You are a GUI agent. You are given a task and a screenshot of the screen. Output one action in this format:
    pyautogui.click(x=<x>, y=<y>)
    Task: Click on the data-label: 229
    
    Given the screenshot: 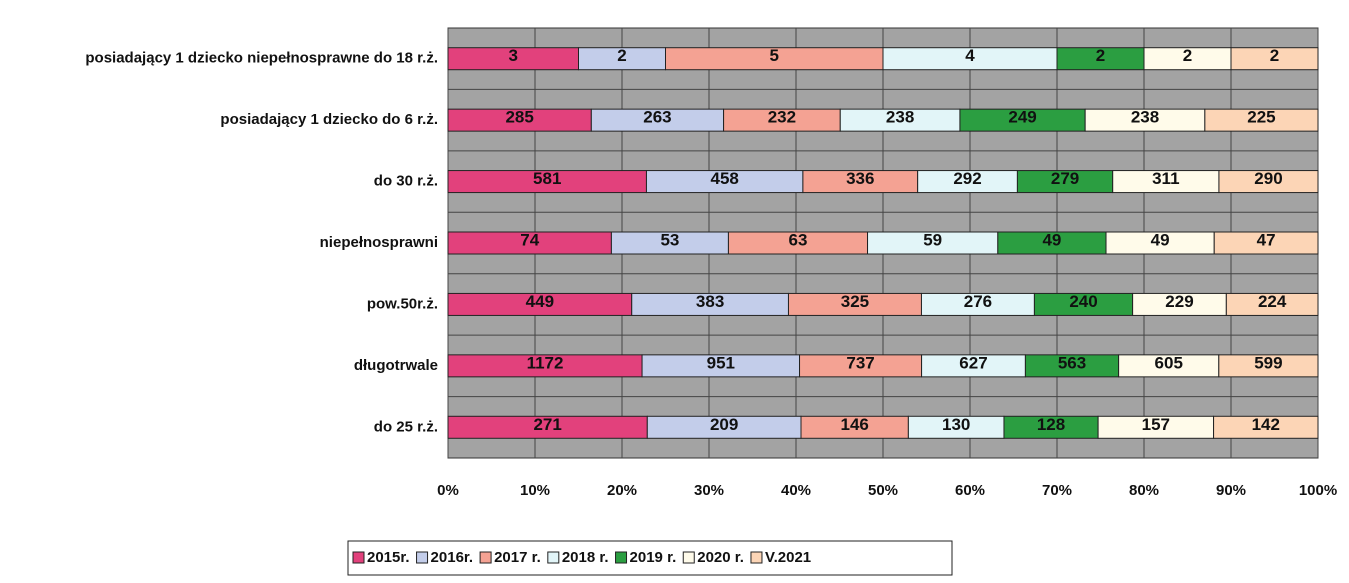 What is the action you would take?
    pyautogui.click(x=1179, y=301)
    